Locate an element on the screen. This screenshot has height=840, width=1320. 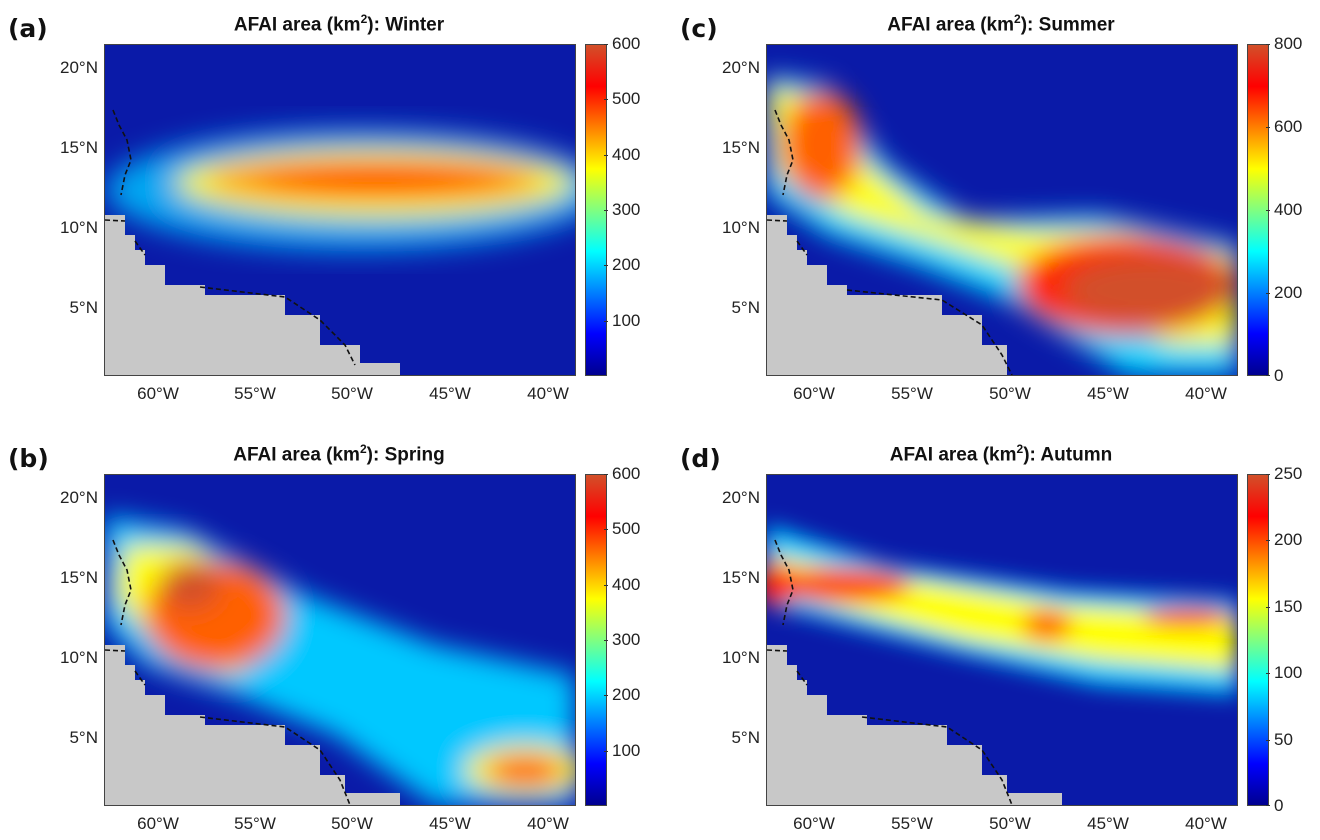
map-spring is located at coordinates (340, 640).